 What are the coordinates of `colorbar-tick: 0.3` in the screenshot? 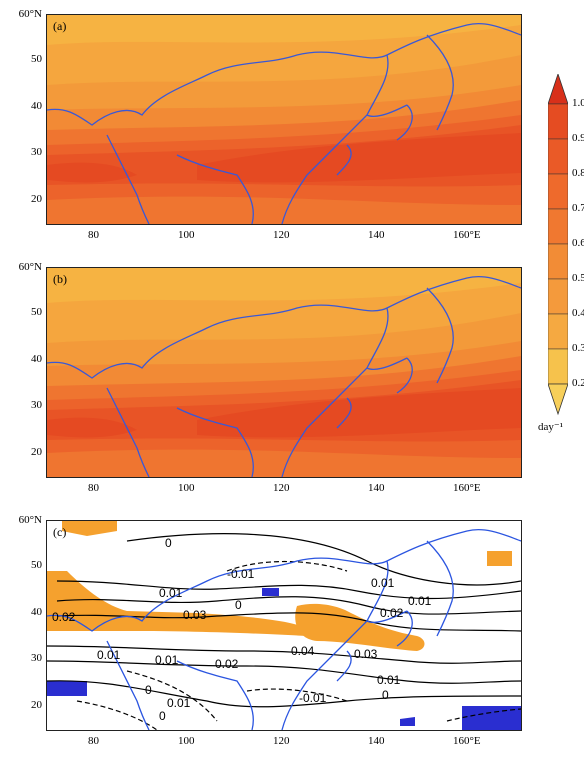 It's located at (578, 348).